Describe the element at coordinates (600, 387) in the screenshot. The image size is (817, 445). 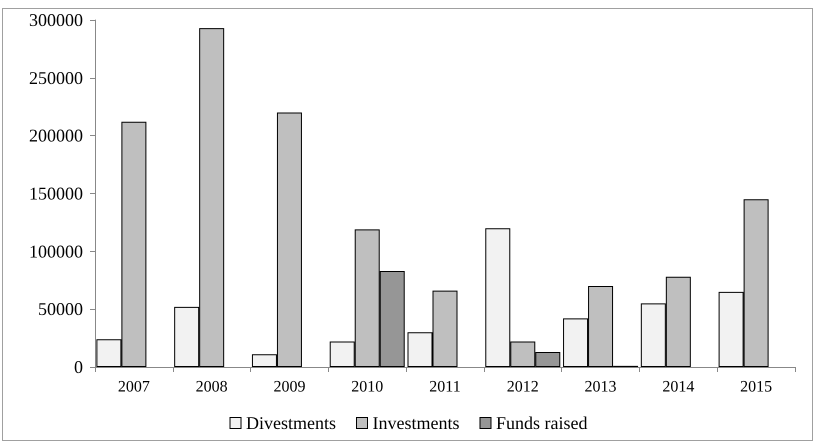
I see `x-tick-label: 2013` at that location.